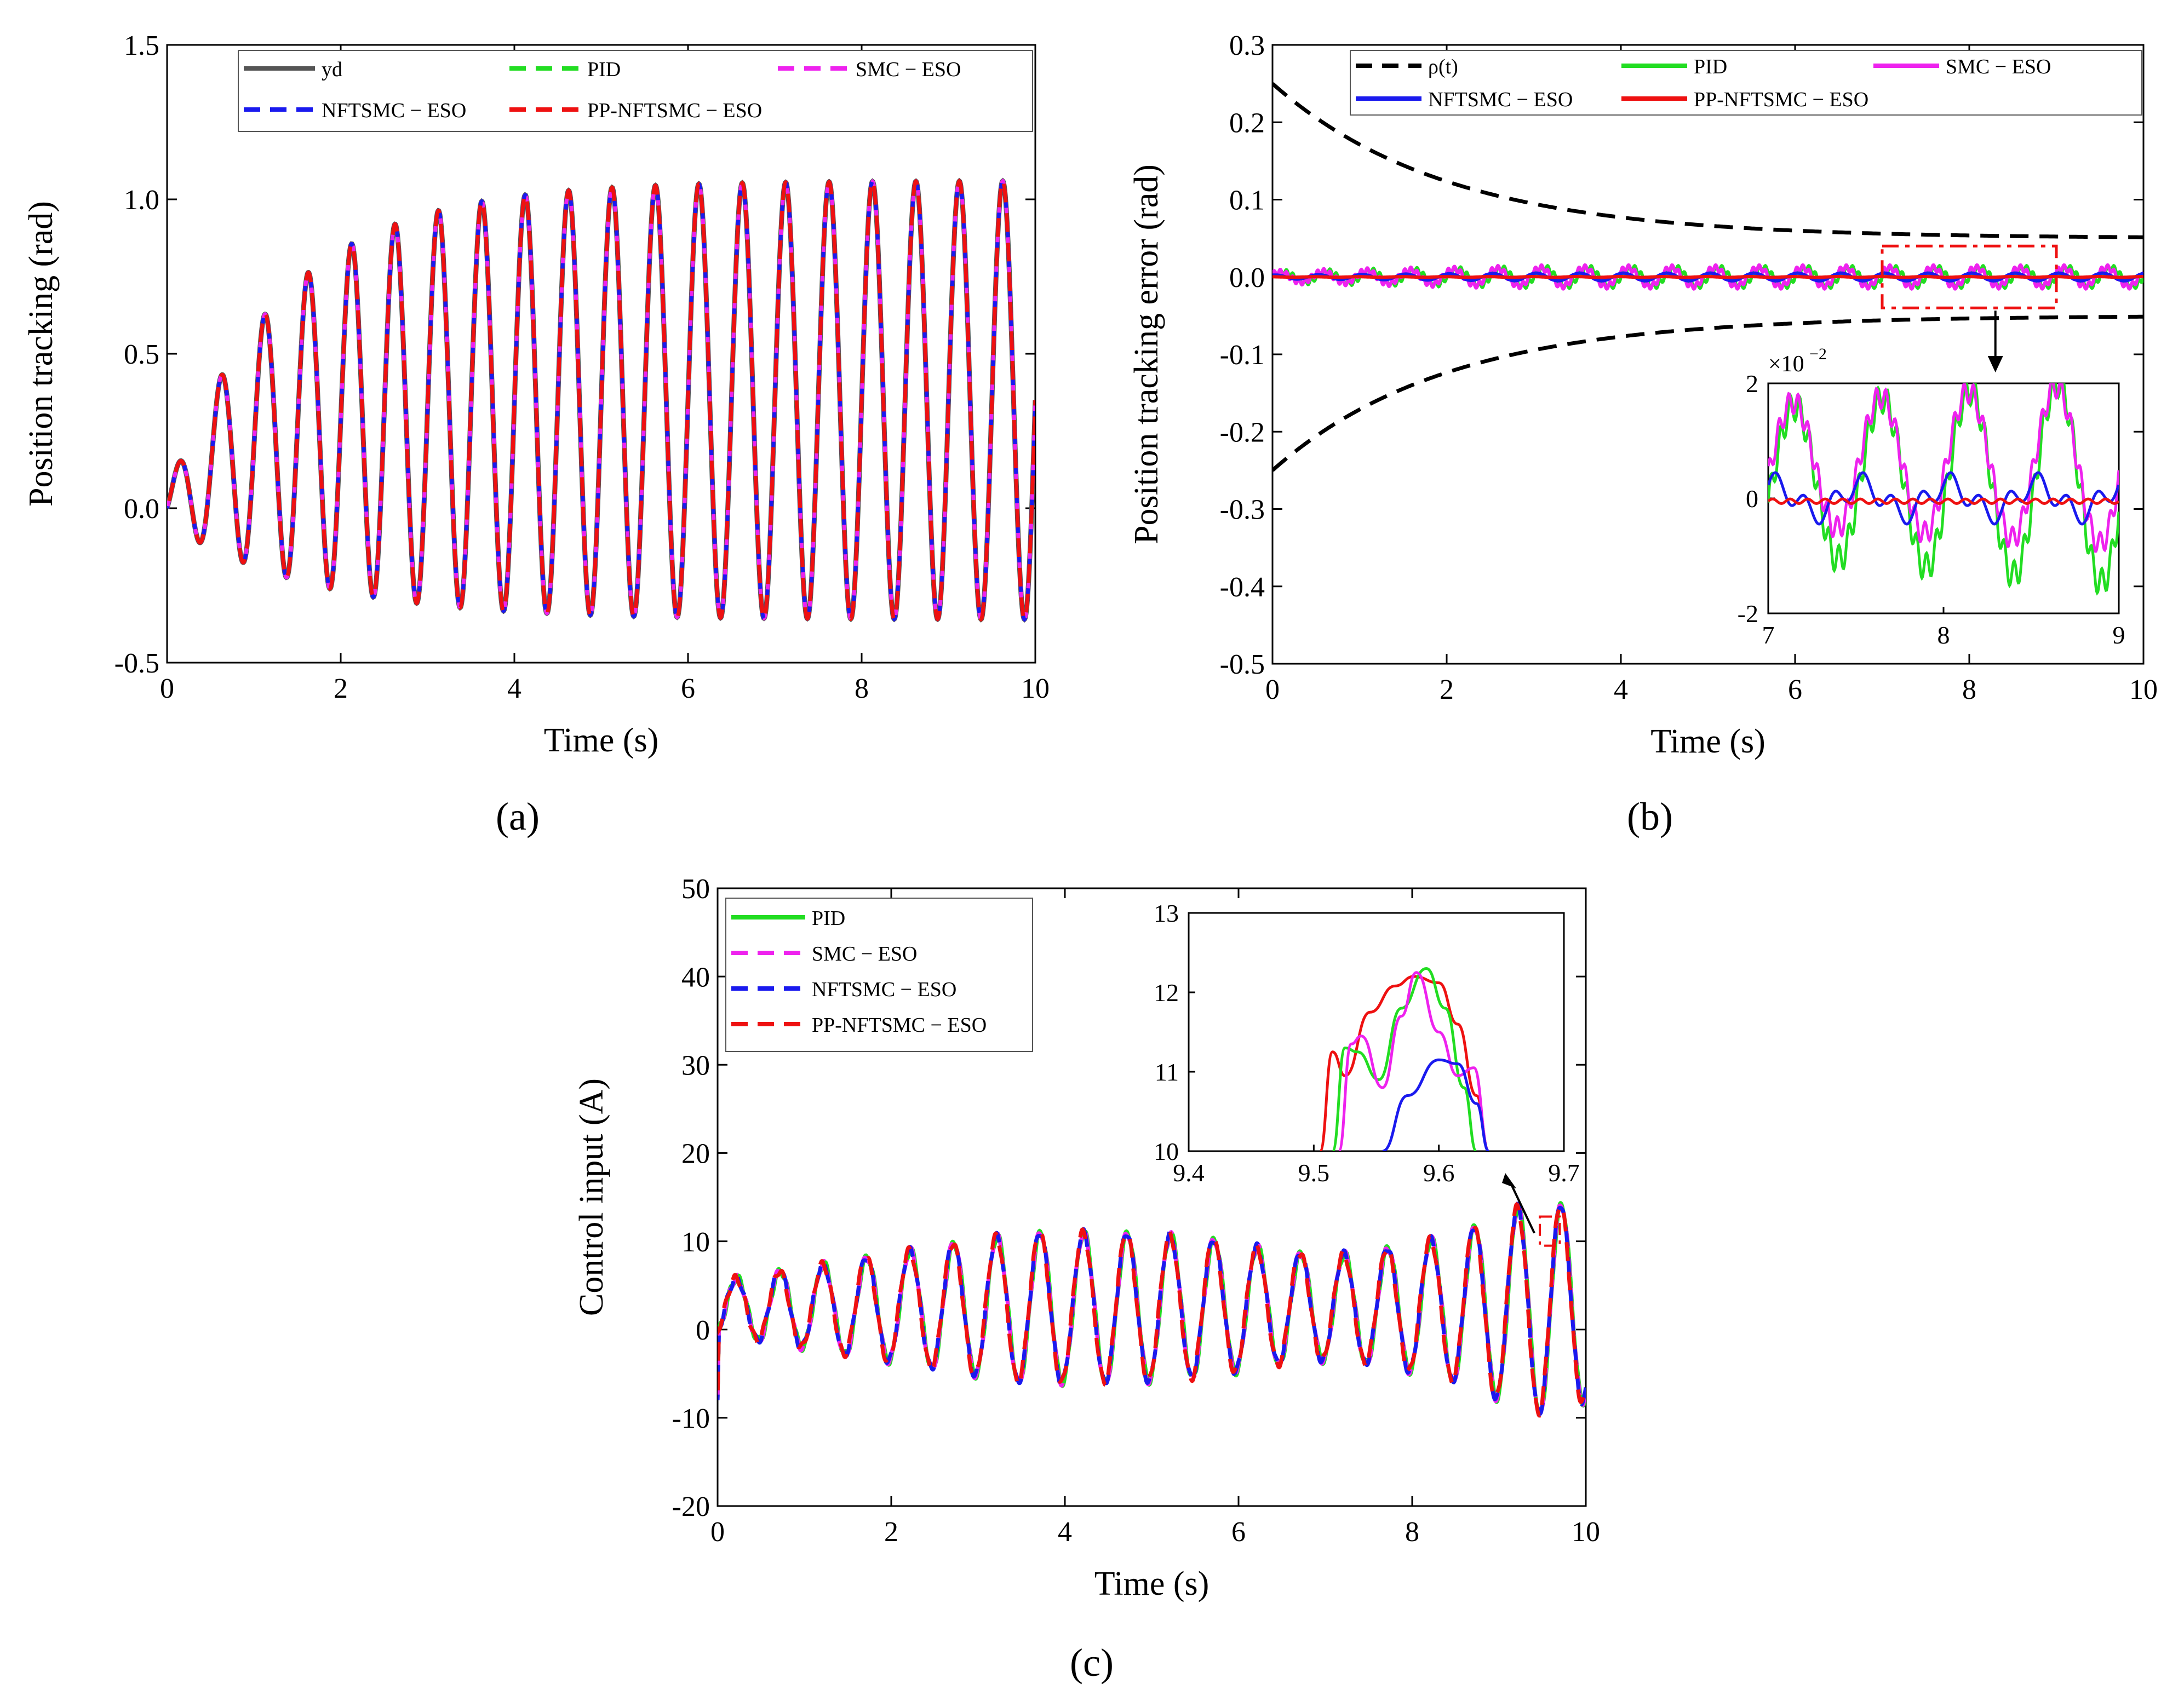  Describe the element at coordinates (1247, 45) in the screenshot. I see `y-tick-label: 0.3` at that location.